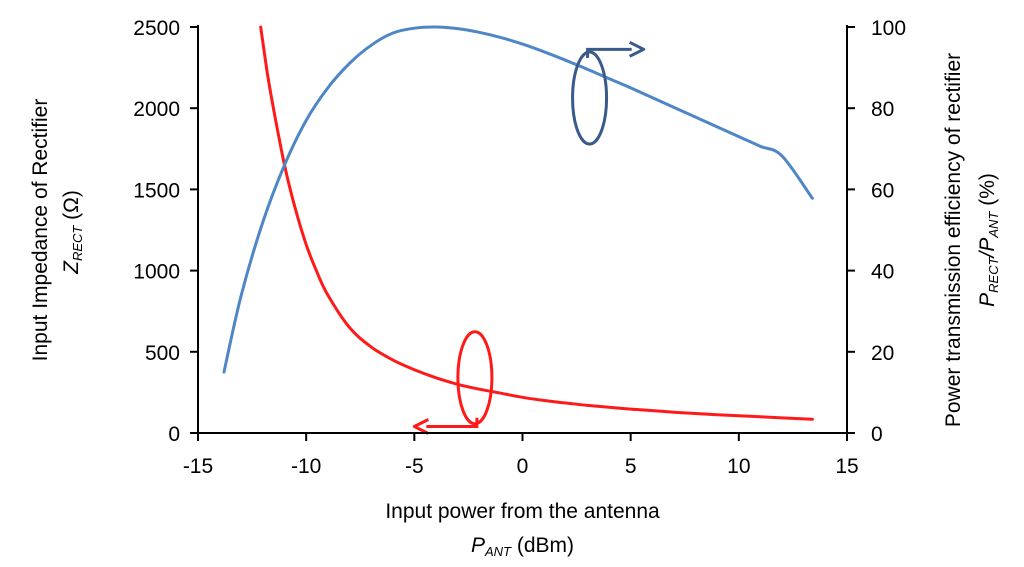  Describe the element at coordinates (156, 109) in the screenshot. I see `y-left-tick-label: 2000` at that location.